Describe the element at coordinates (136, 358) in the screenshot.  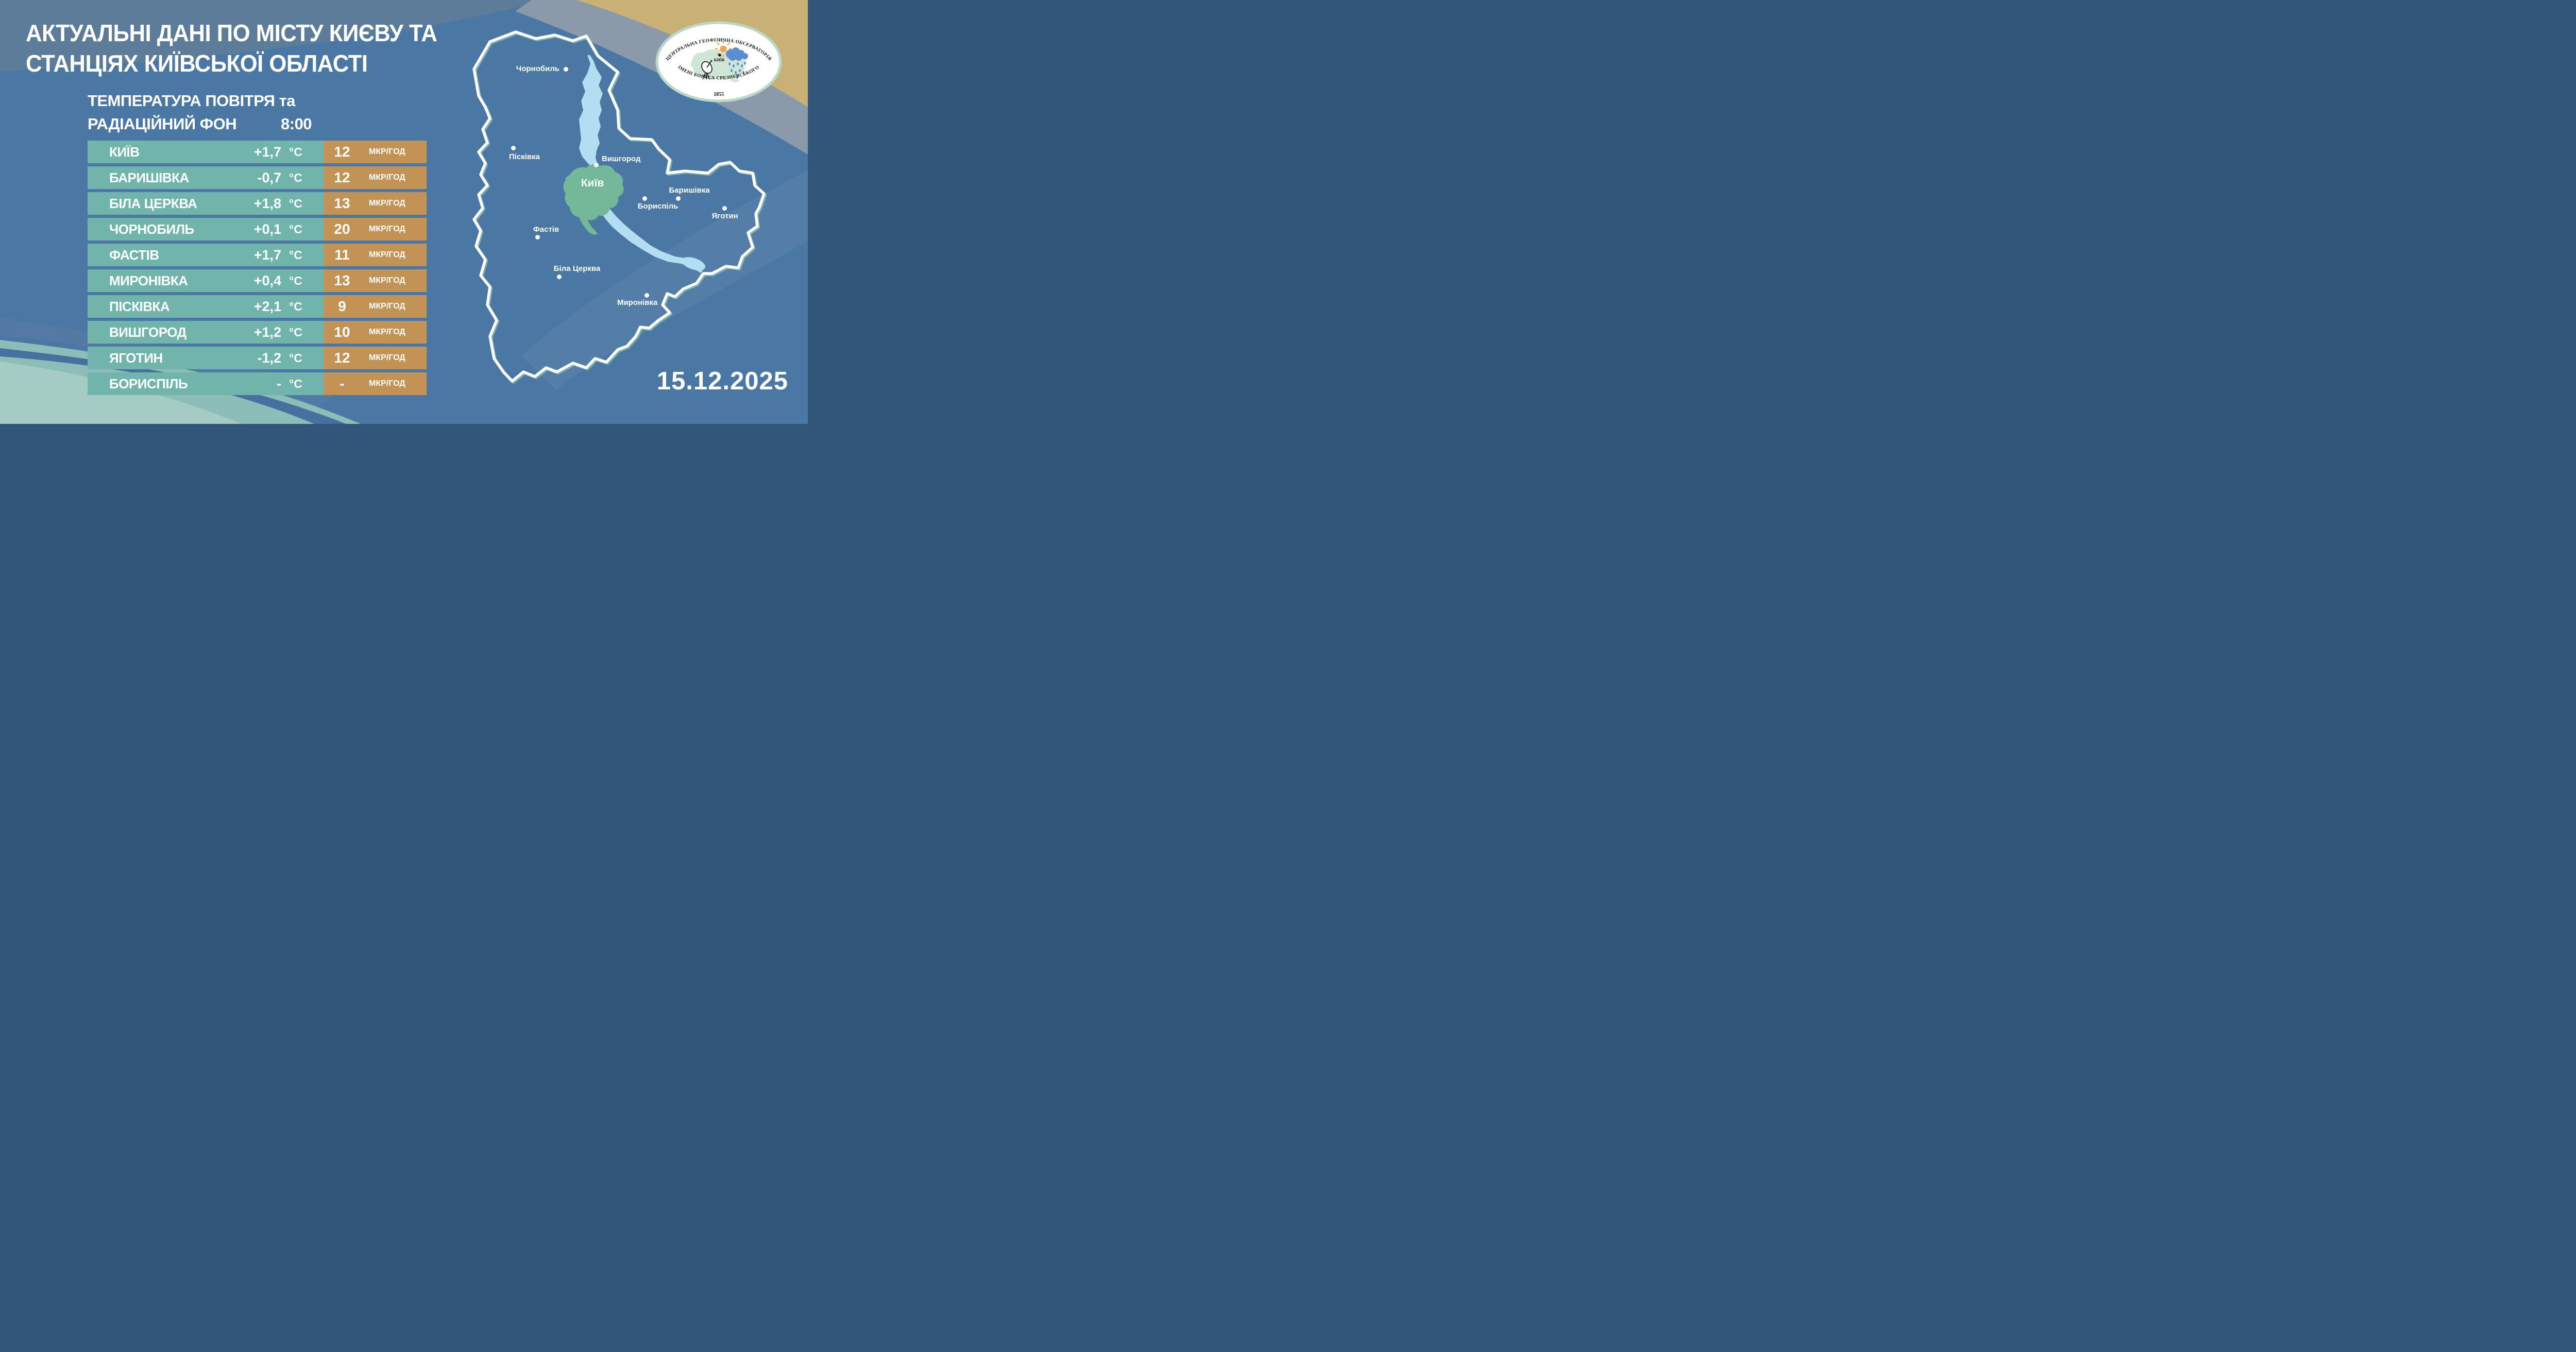
I see `station-name: ЯГОТИН` at that location.